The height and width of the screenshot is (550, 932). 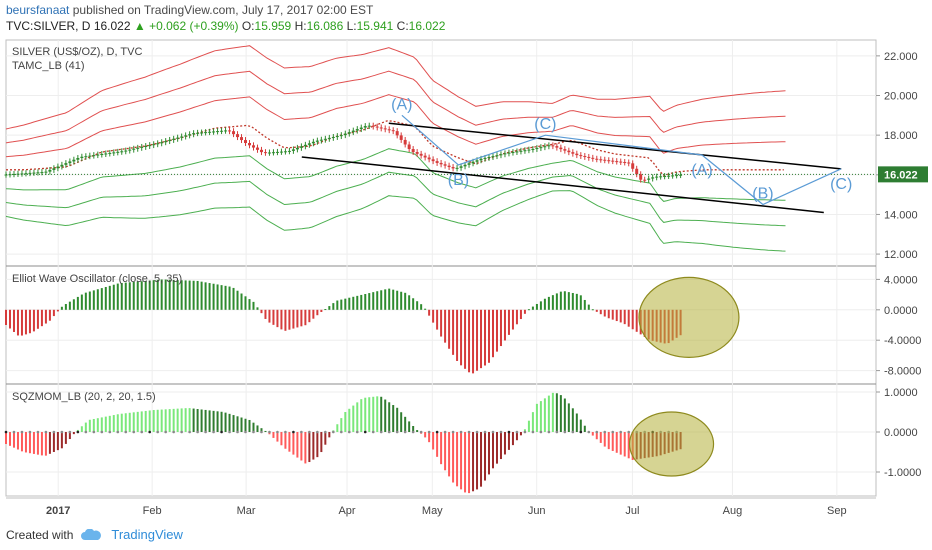 I want to click on wave-label: (C), so click(x=841, y=184).